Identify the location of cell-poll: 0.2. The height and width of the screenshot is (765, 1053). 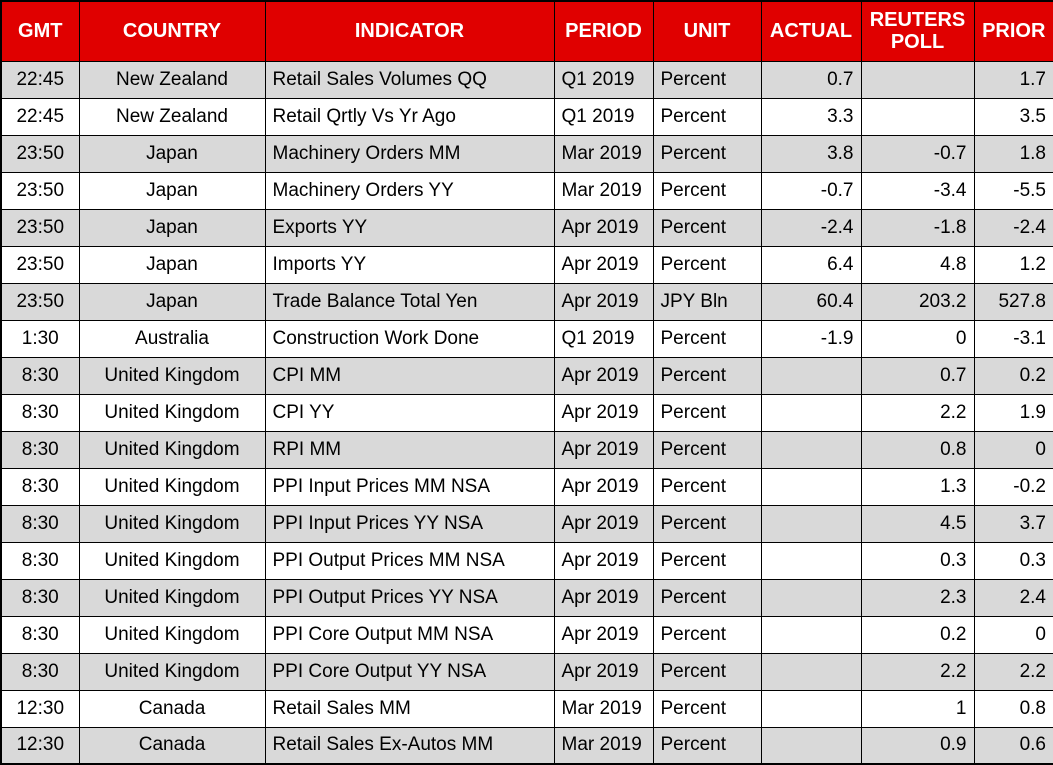
(917, 634).